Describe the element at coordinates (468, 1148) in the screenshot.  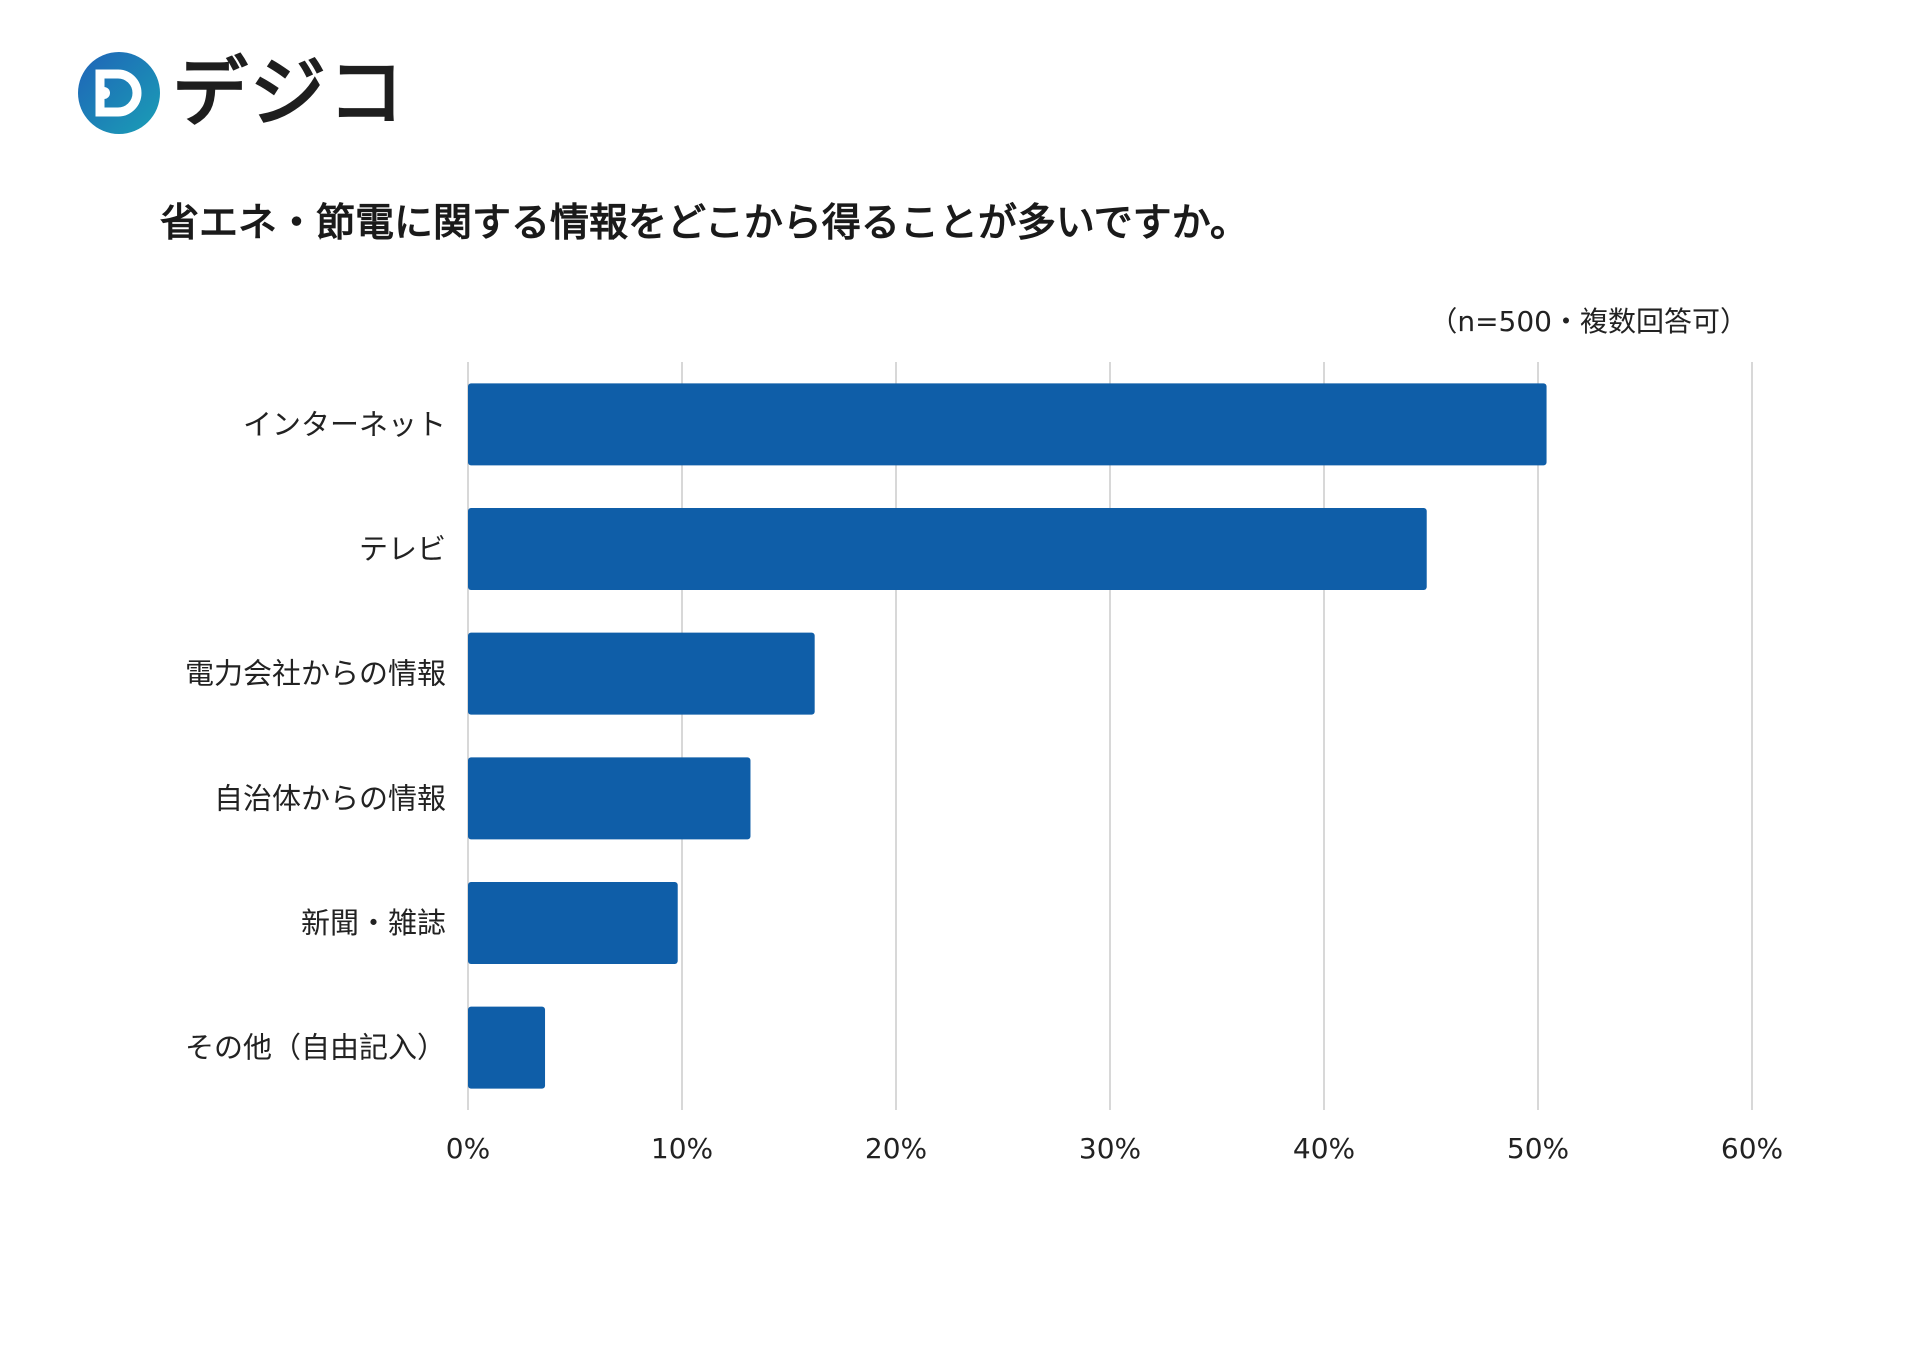
I see `x-tick-label: 0%` at that location.